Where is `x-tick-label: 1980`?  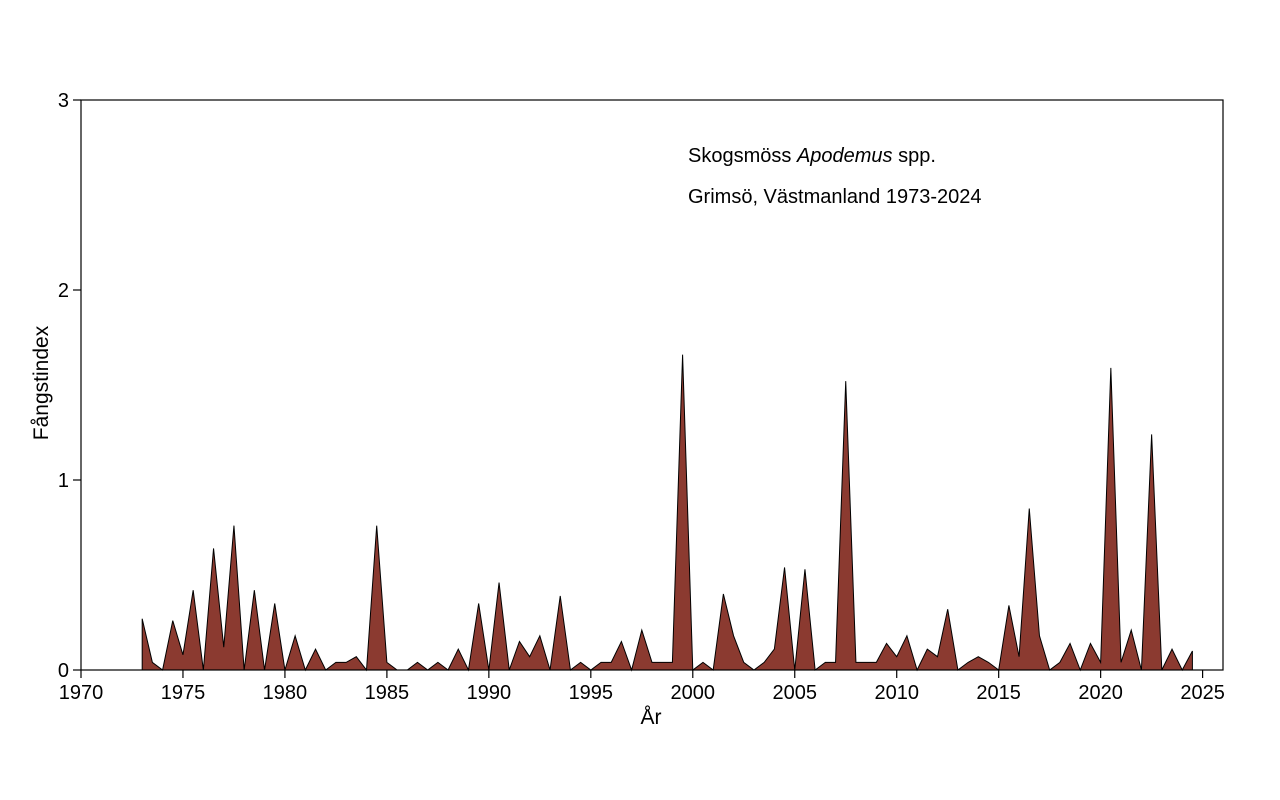 x-tick-label: 1980 is located at coordinates (285, 693).